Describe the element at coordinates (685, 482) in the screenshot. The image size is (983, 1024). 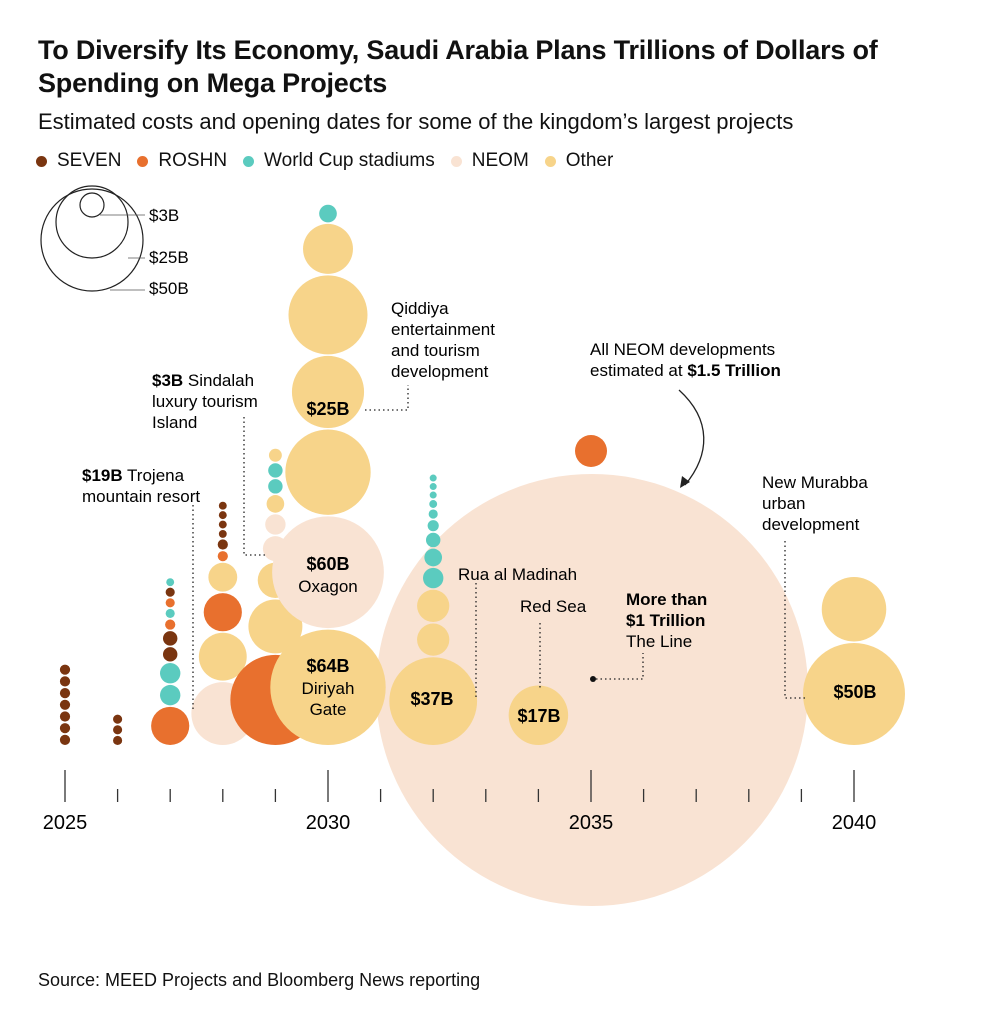
I see `neom-arrowhead` at that location.